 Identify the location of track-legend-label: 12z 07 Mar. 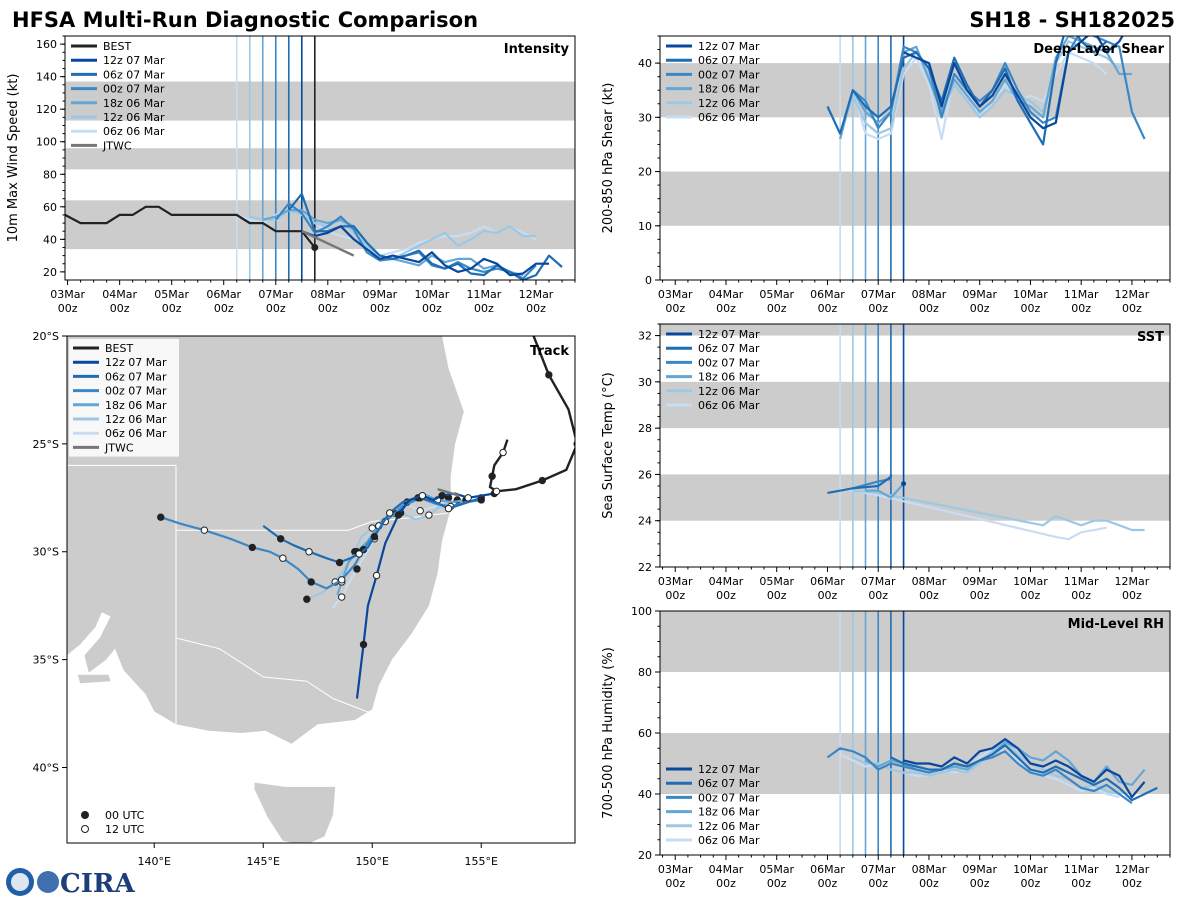
(136, 362).